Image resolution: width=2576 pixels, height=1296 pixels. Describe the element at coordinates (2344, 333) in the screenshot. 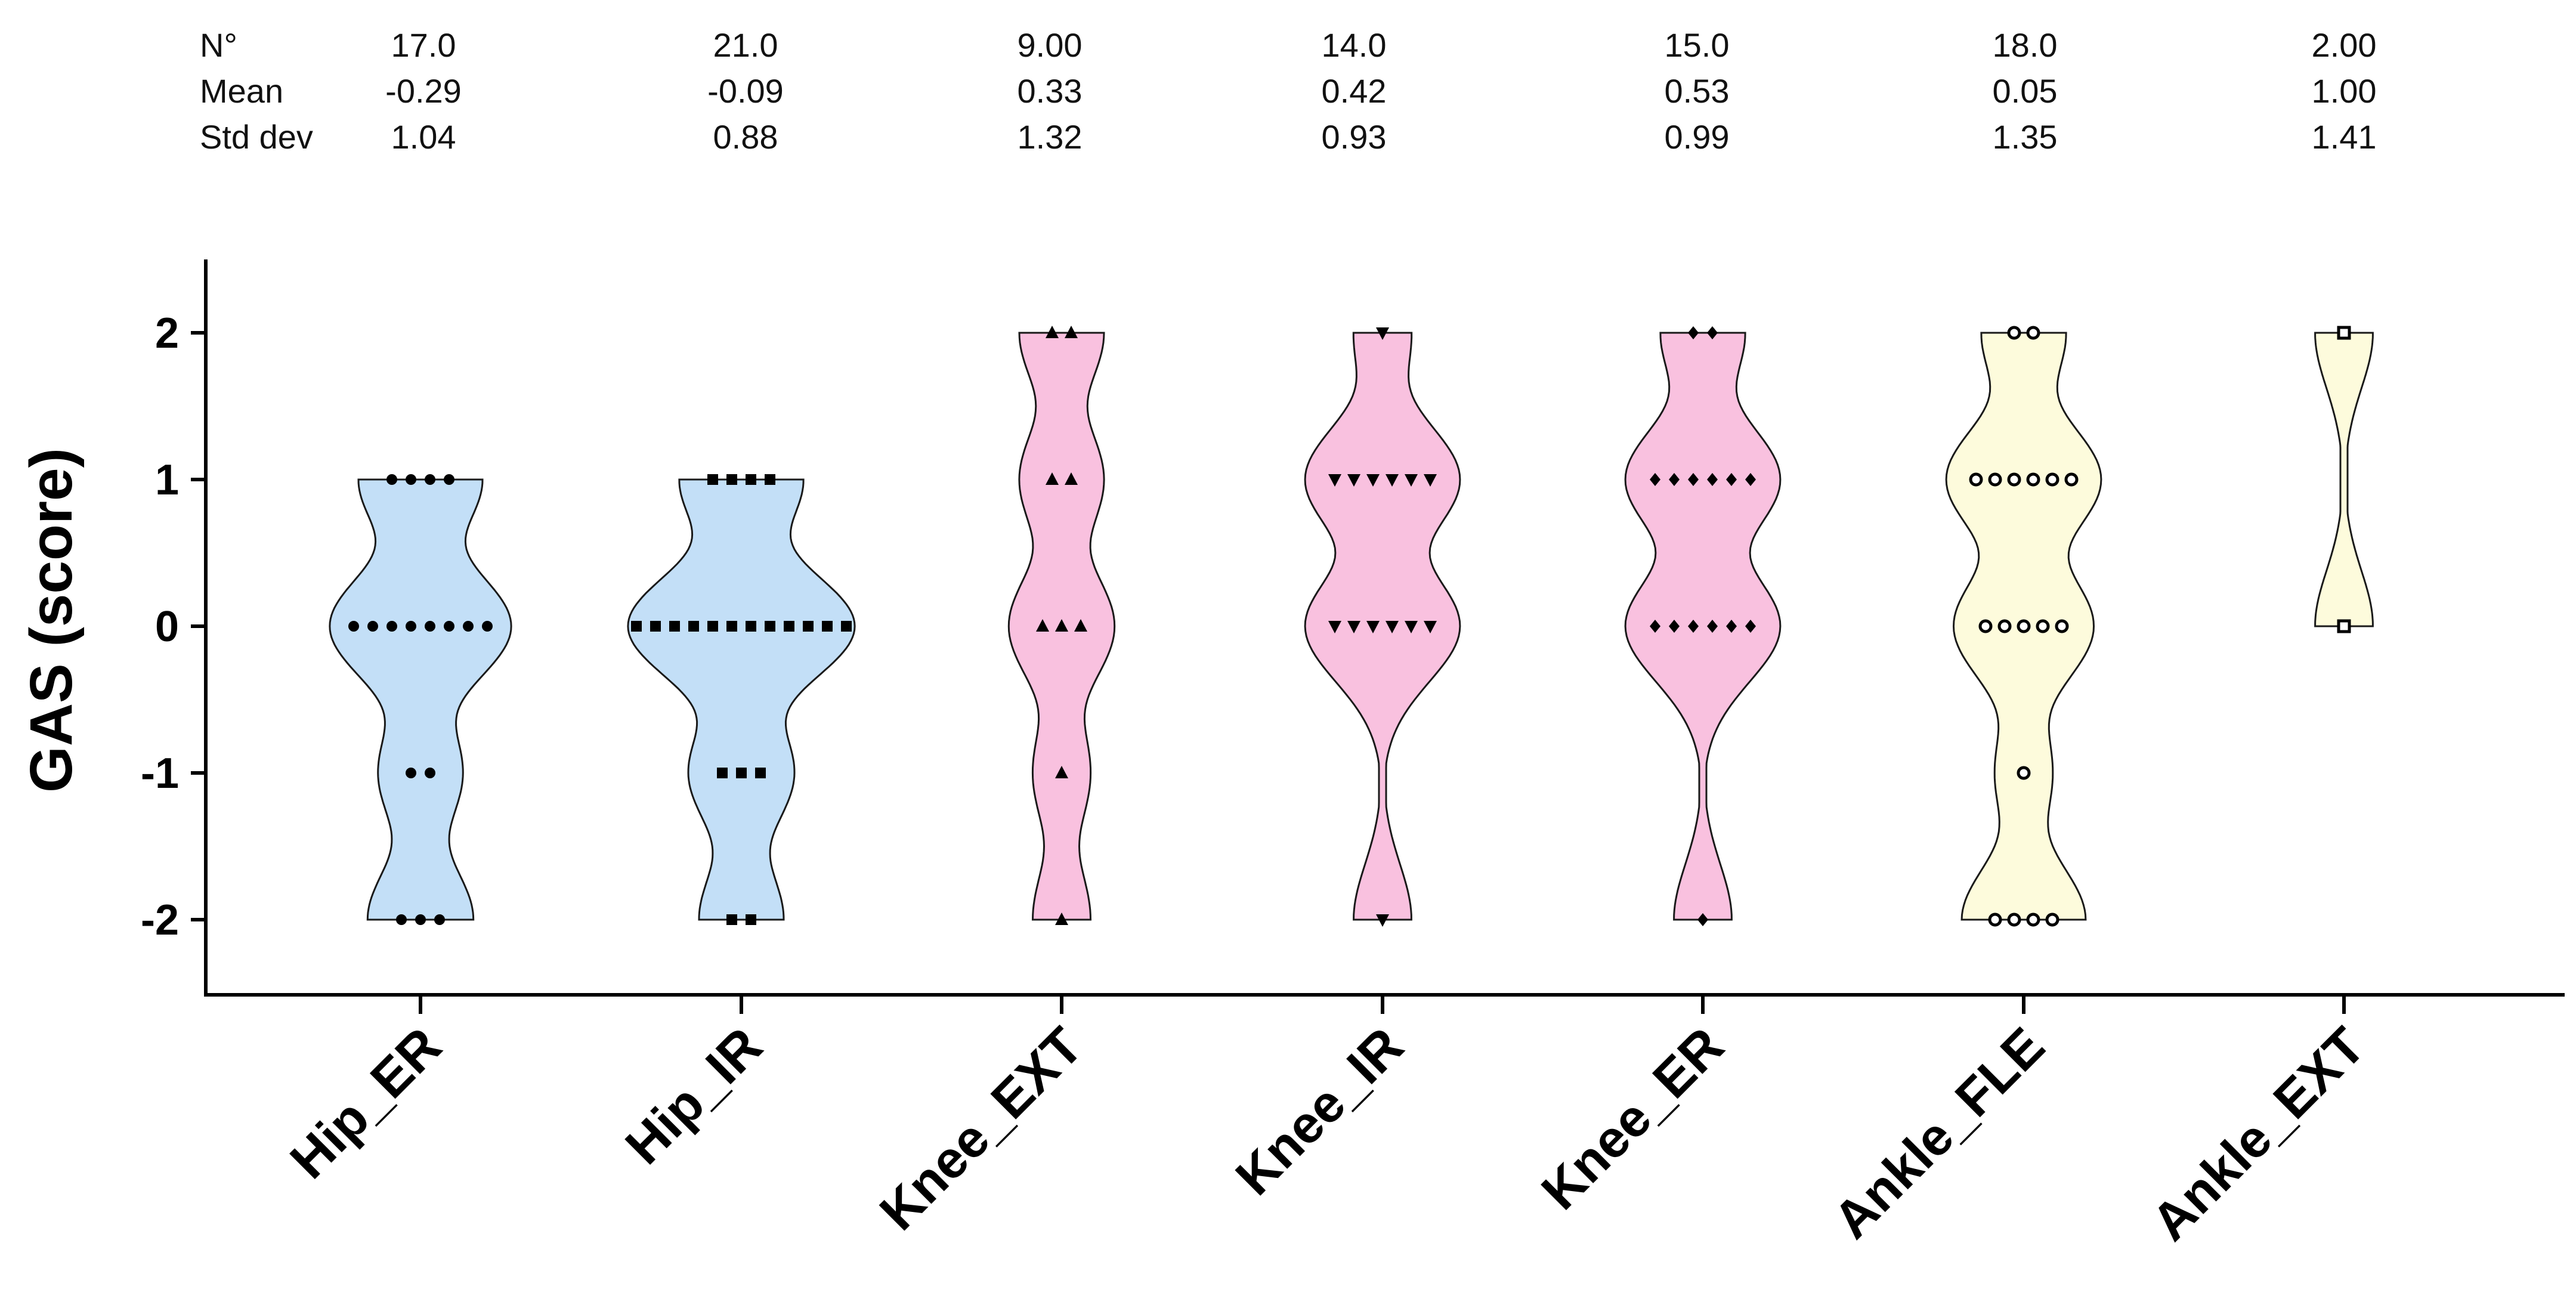

I see `data-point-ankle-ext` at that location.